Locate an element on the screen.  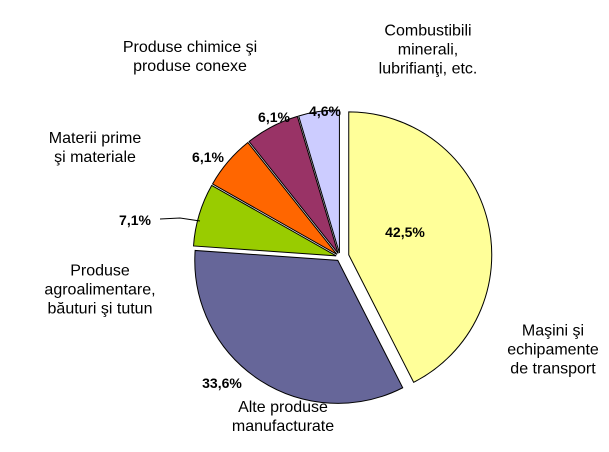
category-label: Materii prime şi materiale is located at coordinates (95, 148).